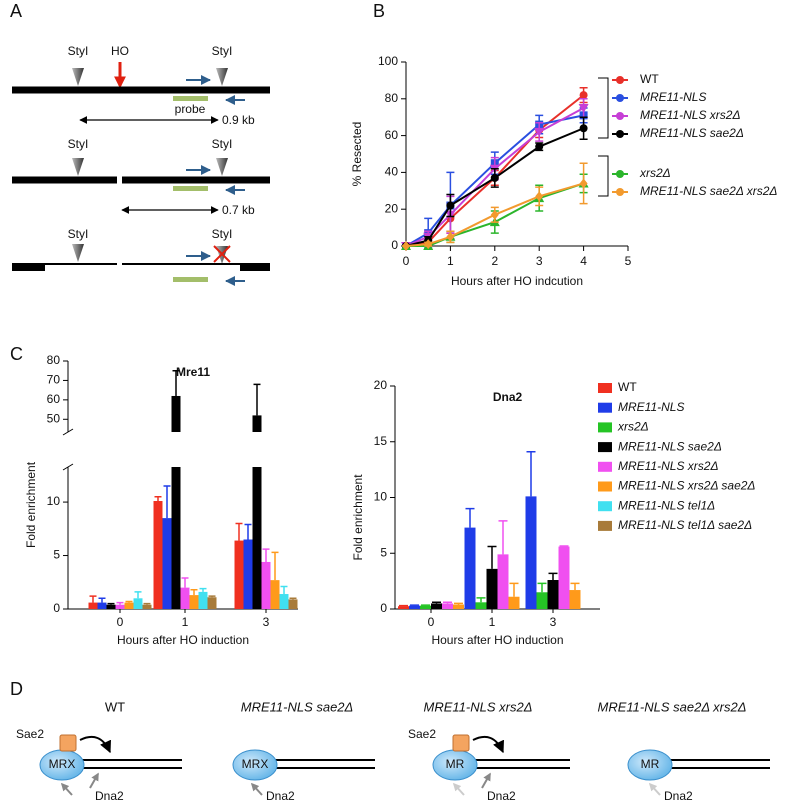 This screenshot has width=800, height=805. Describe the element at coordinates (115, 706) in the screenshot. I see `genotype: WT` at that location.